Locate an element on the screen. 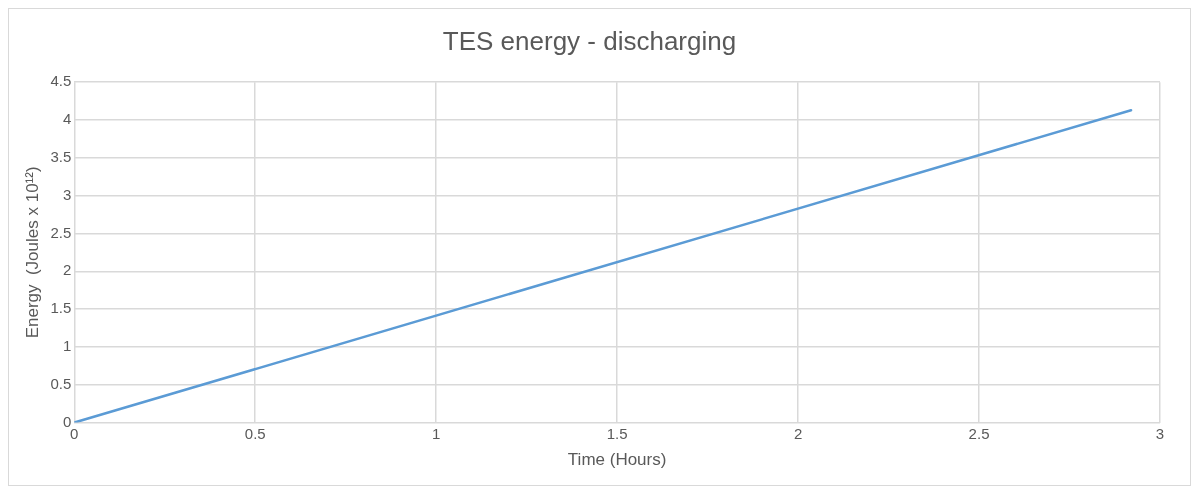 This screenshot has height=496, width=1199. x-tick-label: 3 is located at coordinates (1160, 433).